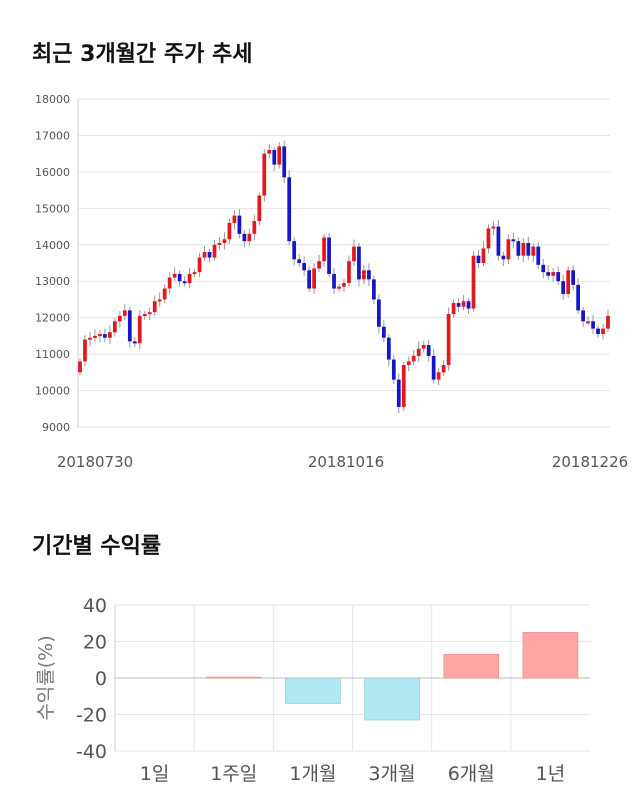  What do you see at coordinates (52, 391) in the screenshot?
I see `y-tick-label: 10000` at bounding box center [52, 391].